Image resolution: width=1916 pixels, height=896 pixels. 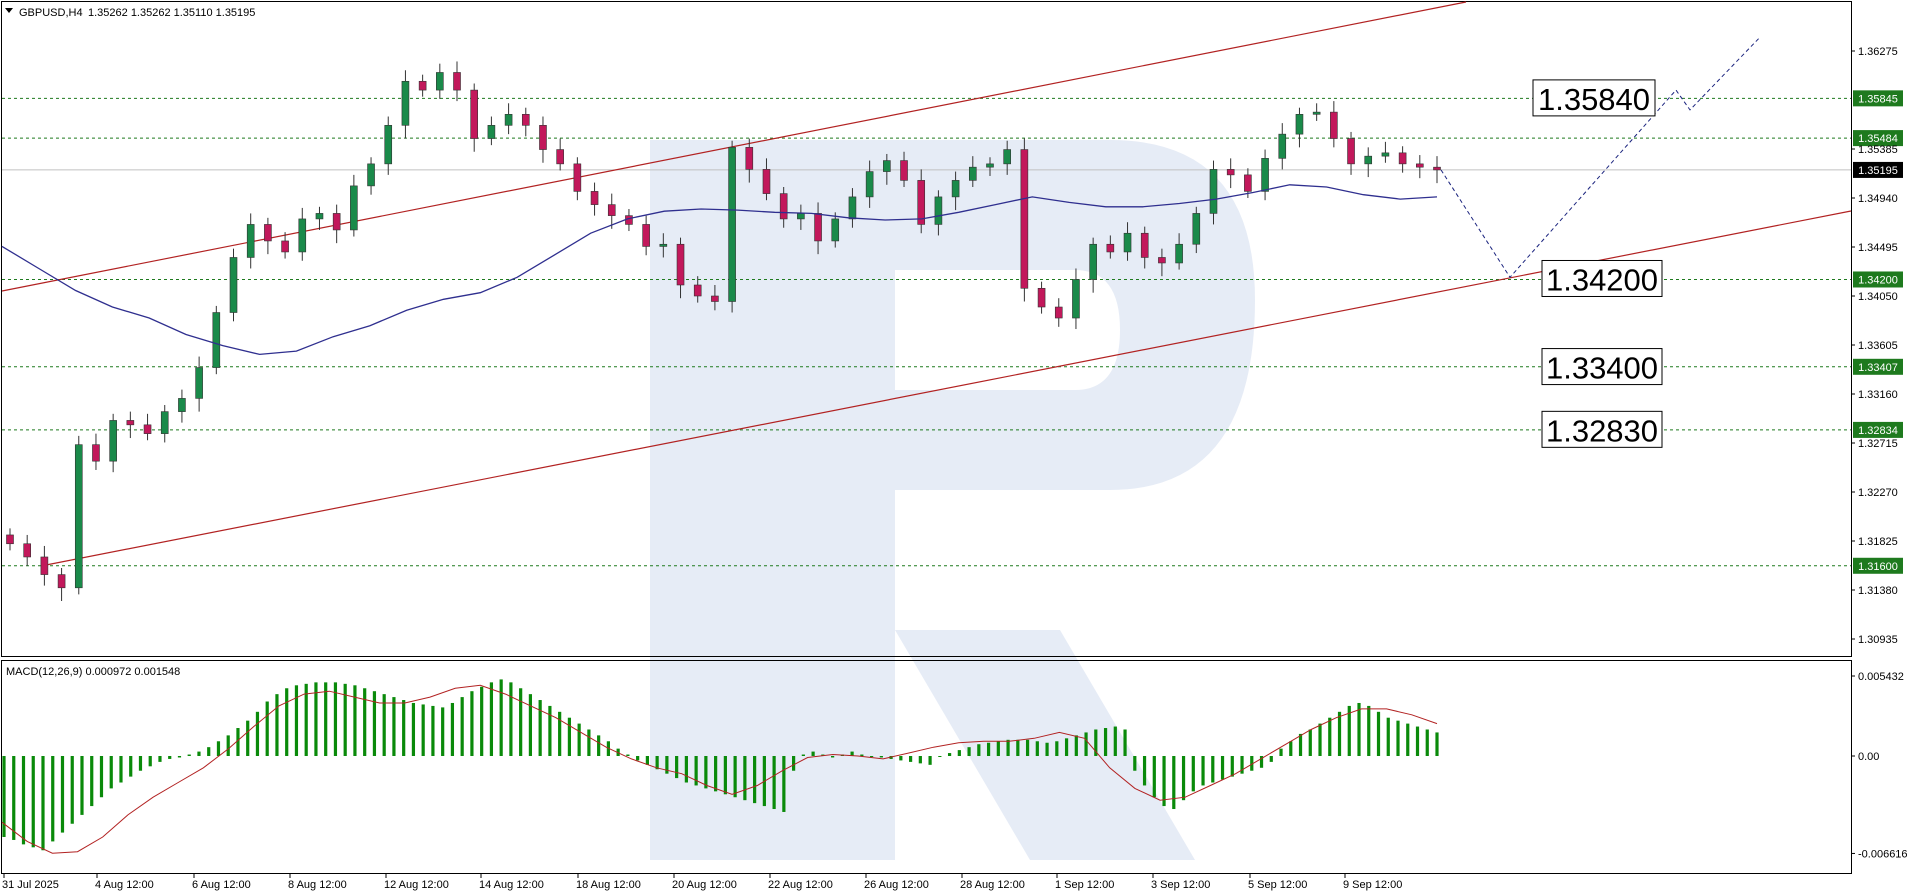 I want to click on time-axis-label: 6 Aug 12:00, so click(x=221, y=885).